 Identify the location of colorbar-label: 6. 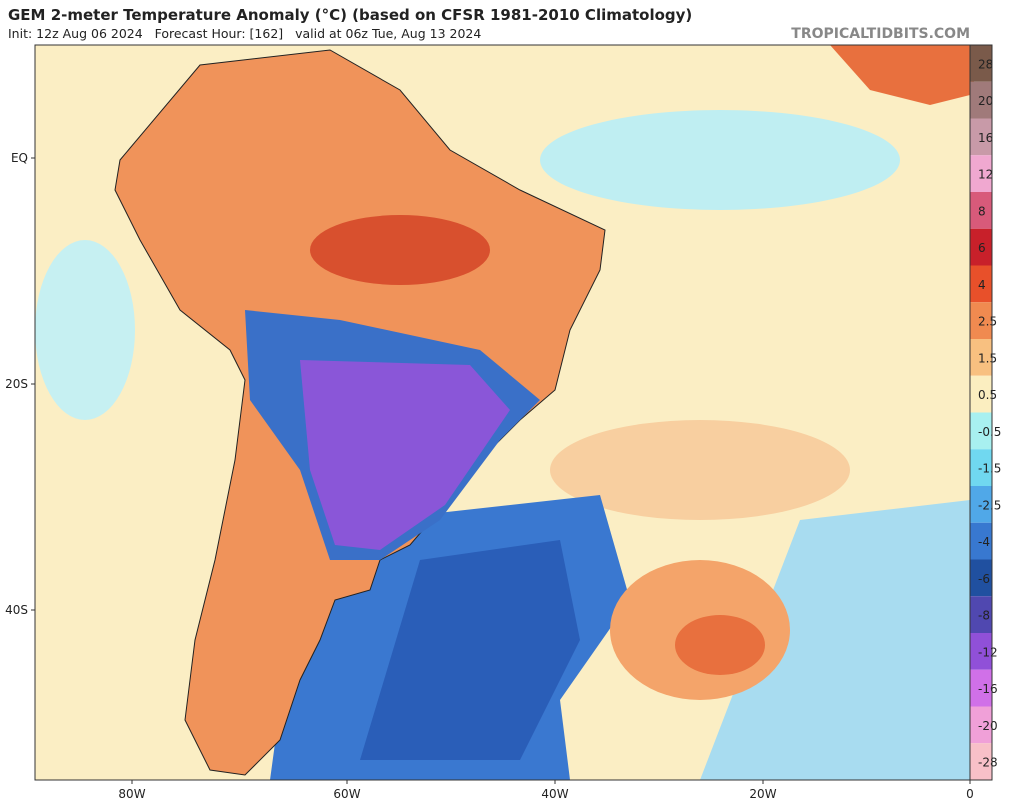
(982, 248).